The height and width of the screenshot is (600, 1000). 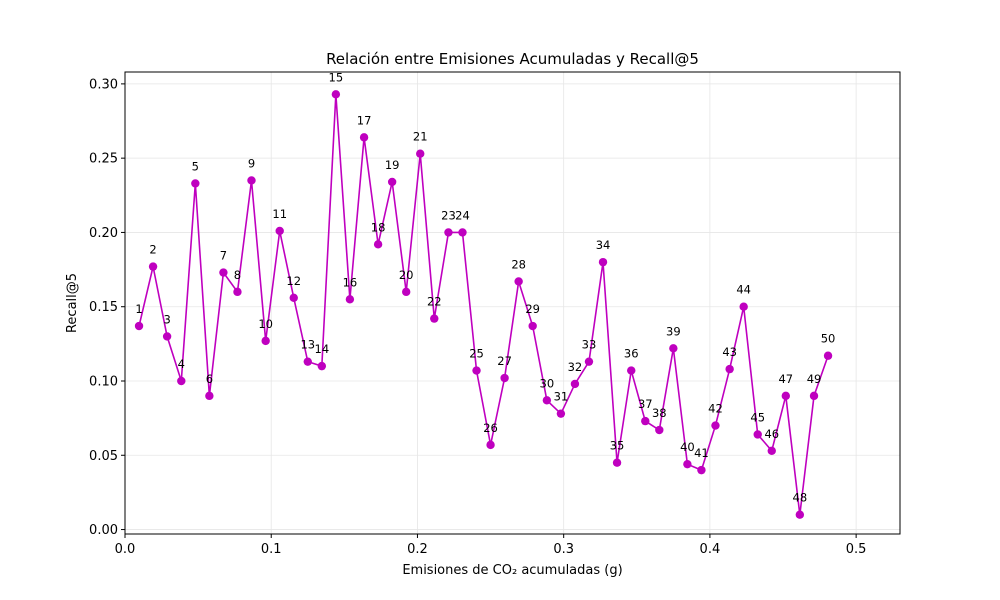 I want to click on point-label: 47, so click(x=785, y=379).